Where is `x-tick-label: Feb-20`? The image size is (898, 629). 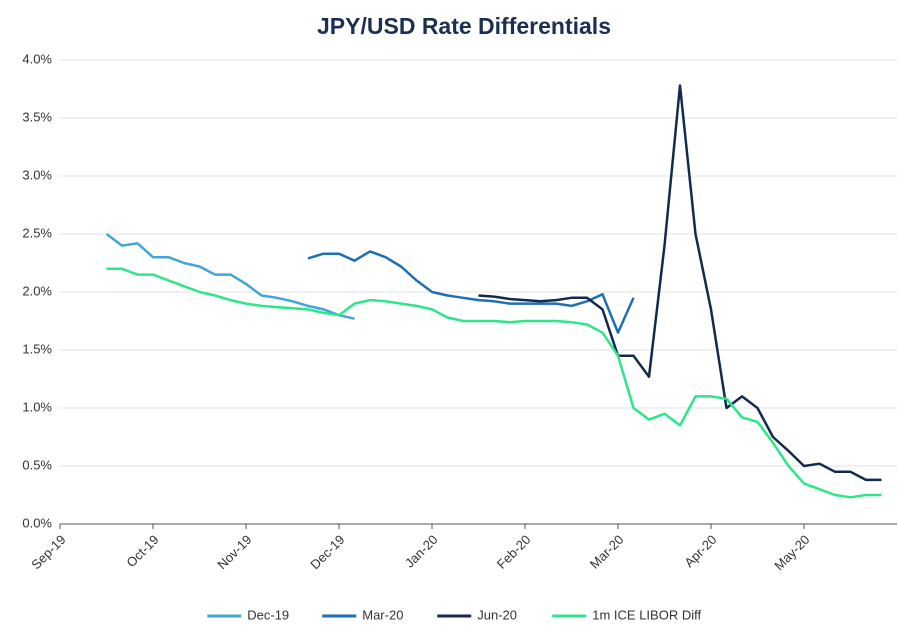
x-tick-label: Feb-20 is located at coordinates (514, 552).